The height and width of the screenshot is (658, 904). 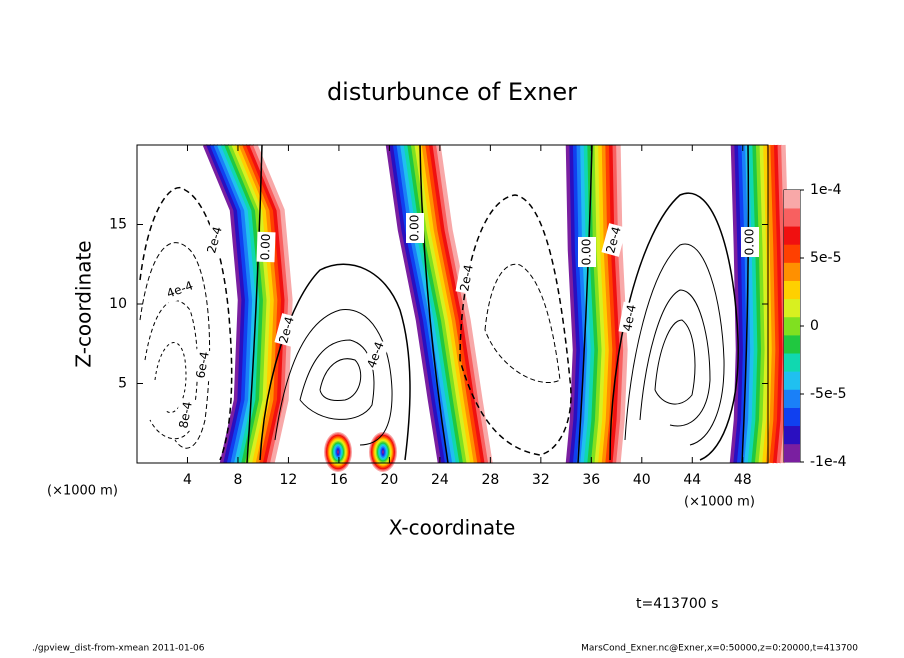 I want to click on colorbar-tick-label: 5e-5, so click(x=825, y=258).